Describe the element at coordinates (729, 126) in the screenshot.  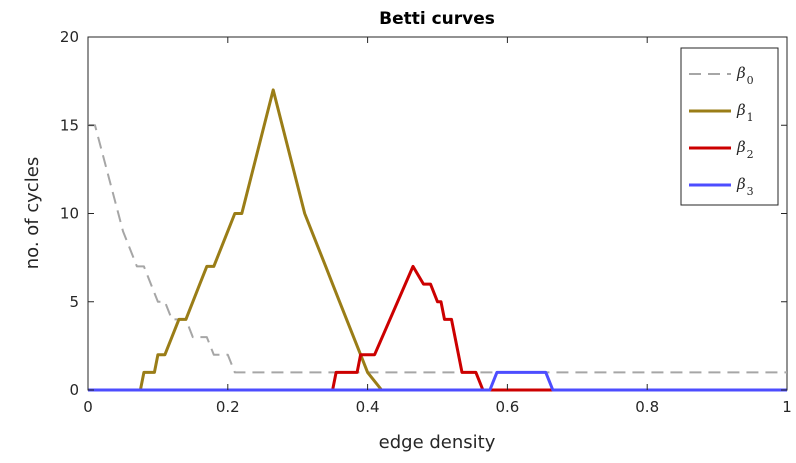
I see `legend-box` at that location.